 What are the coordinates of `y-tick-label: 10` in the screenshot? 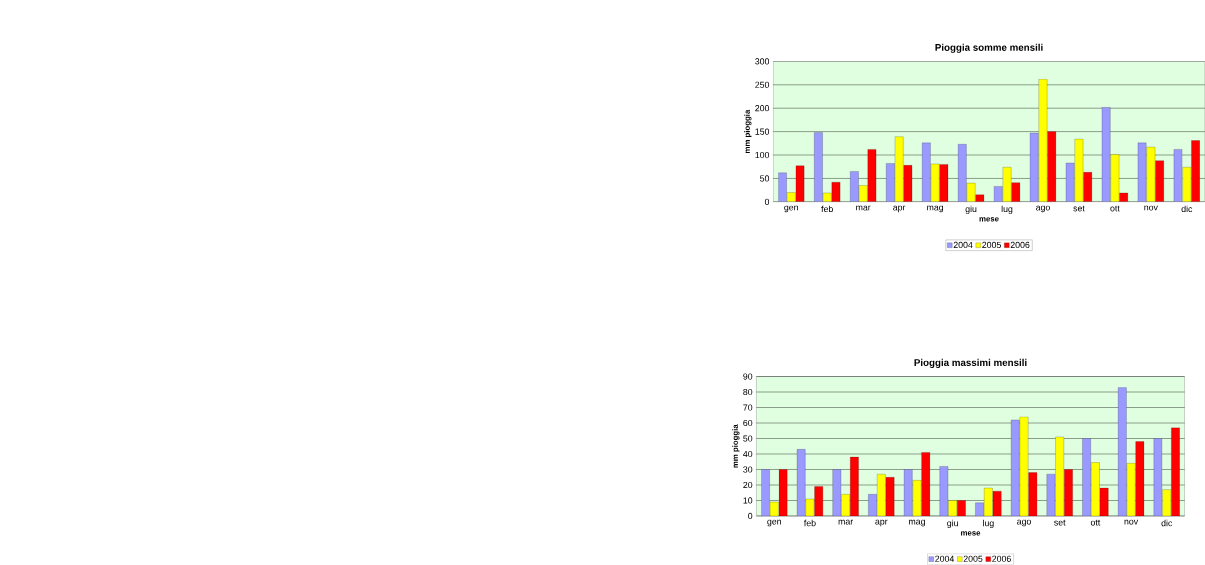 It's located at (748, 500).